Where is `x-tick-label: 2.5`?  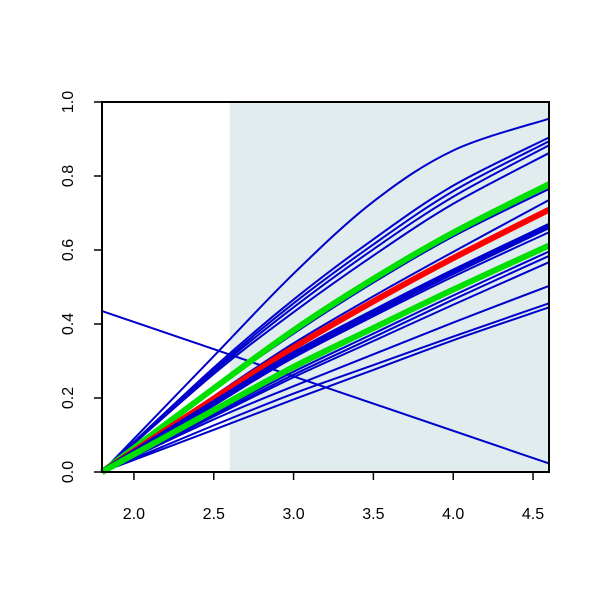 x-tick-label: 2.5 is located at coordinates (214, 514).